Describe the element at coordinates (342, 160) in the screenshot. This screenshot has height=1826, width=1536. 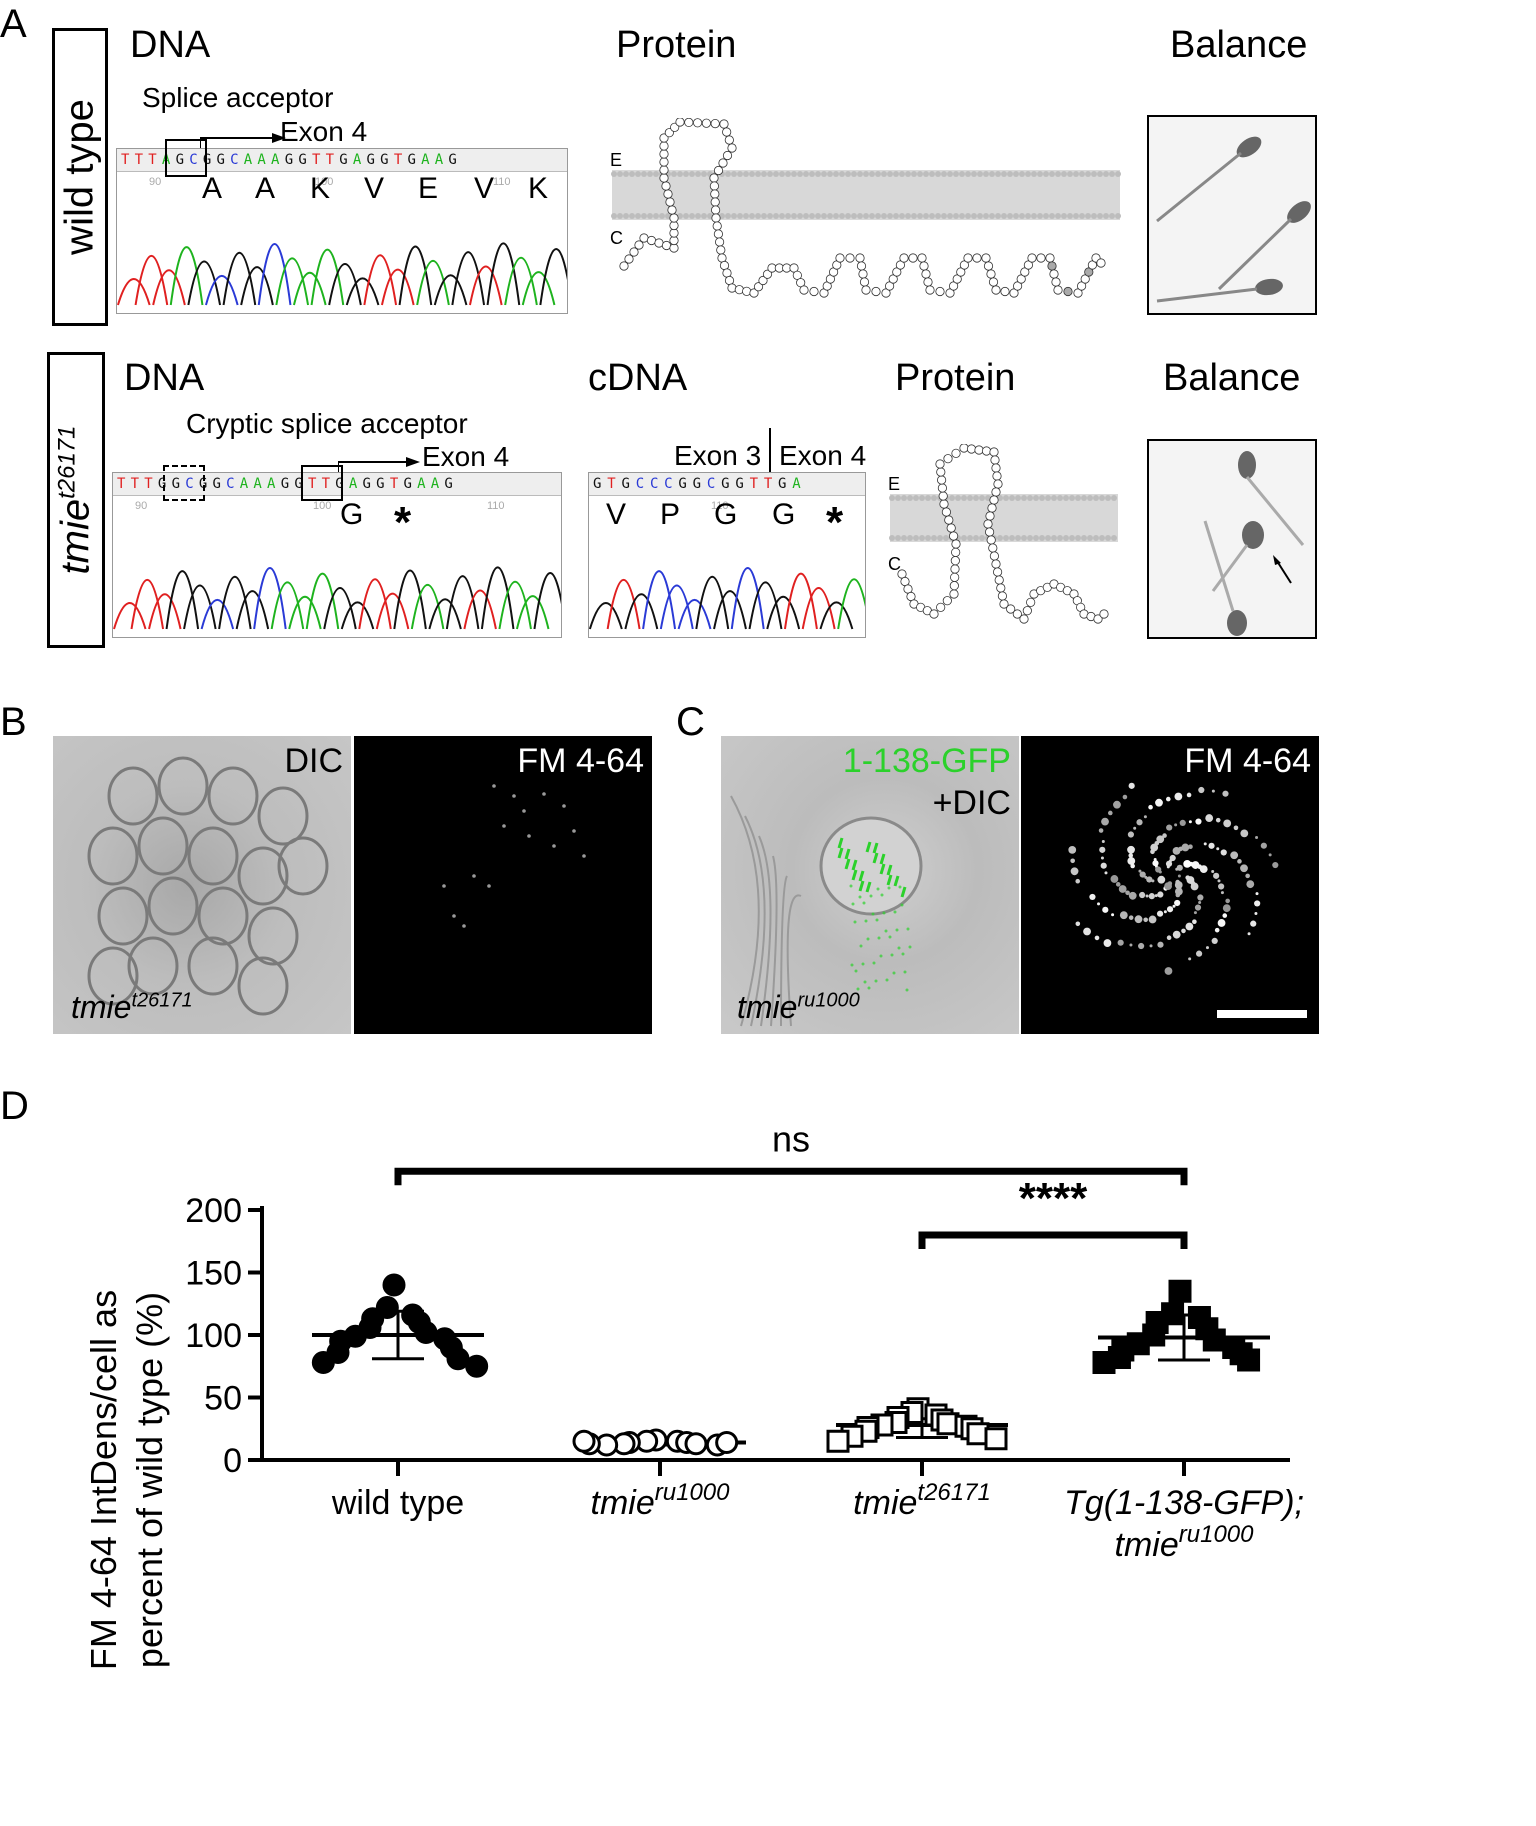
I see `wt-sequence: TTTAGCGGCAAAGGTTGAGGTGAAG` at that location.